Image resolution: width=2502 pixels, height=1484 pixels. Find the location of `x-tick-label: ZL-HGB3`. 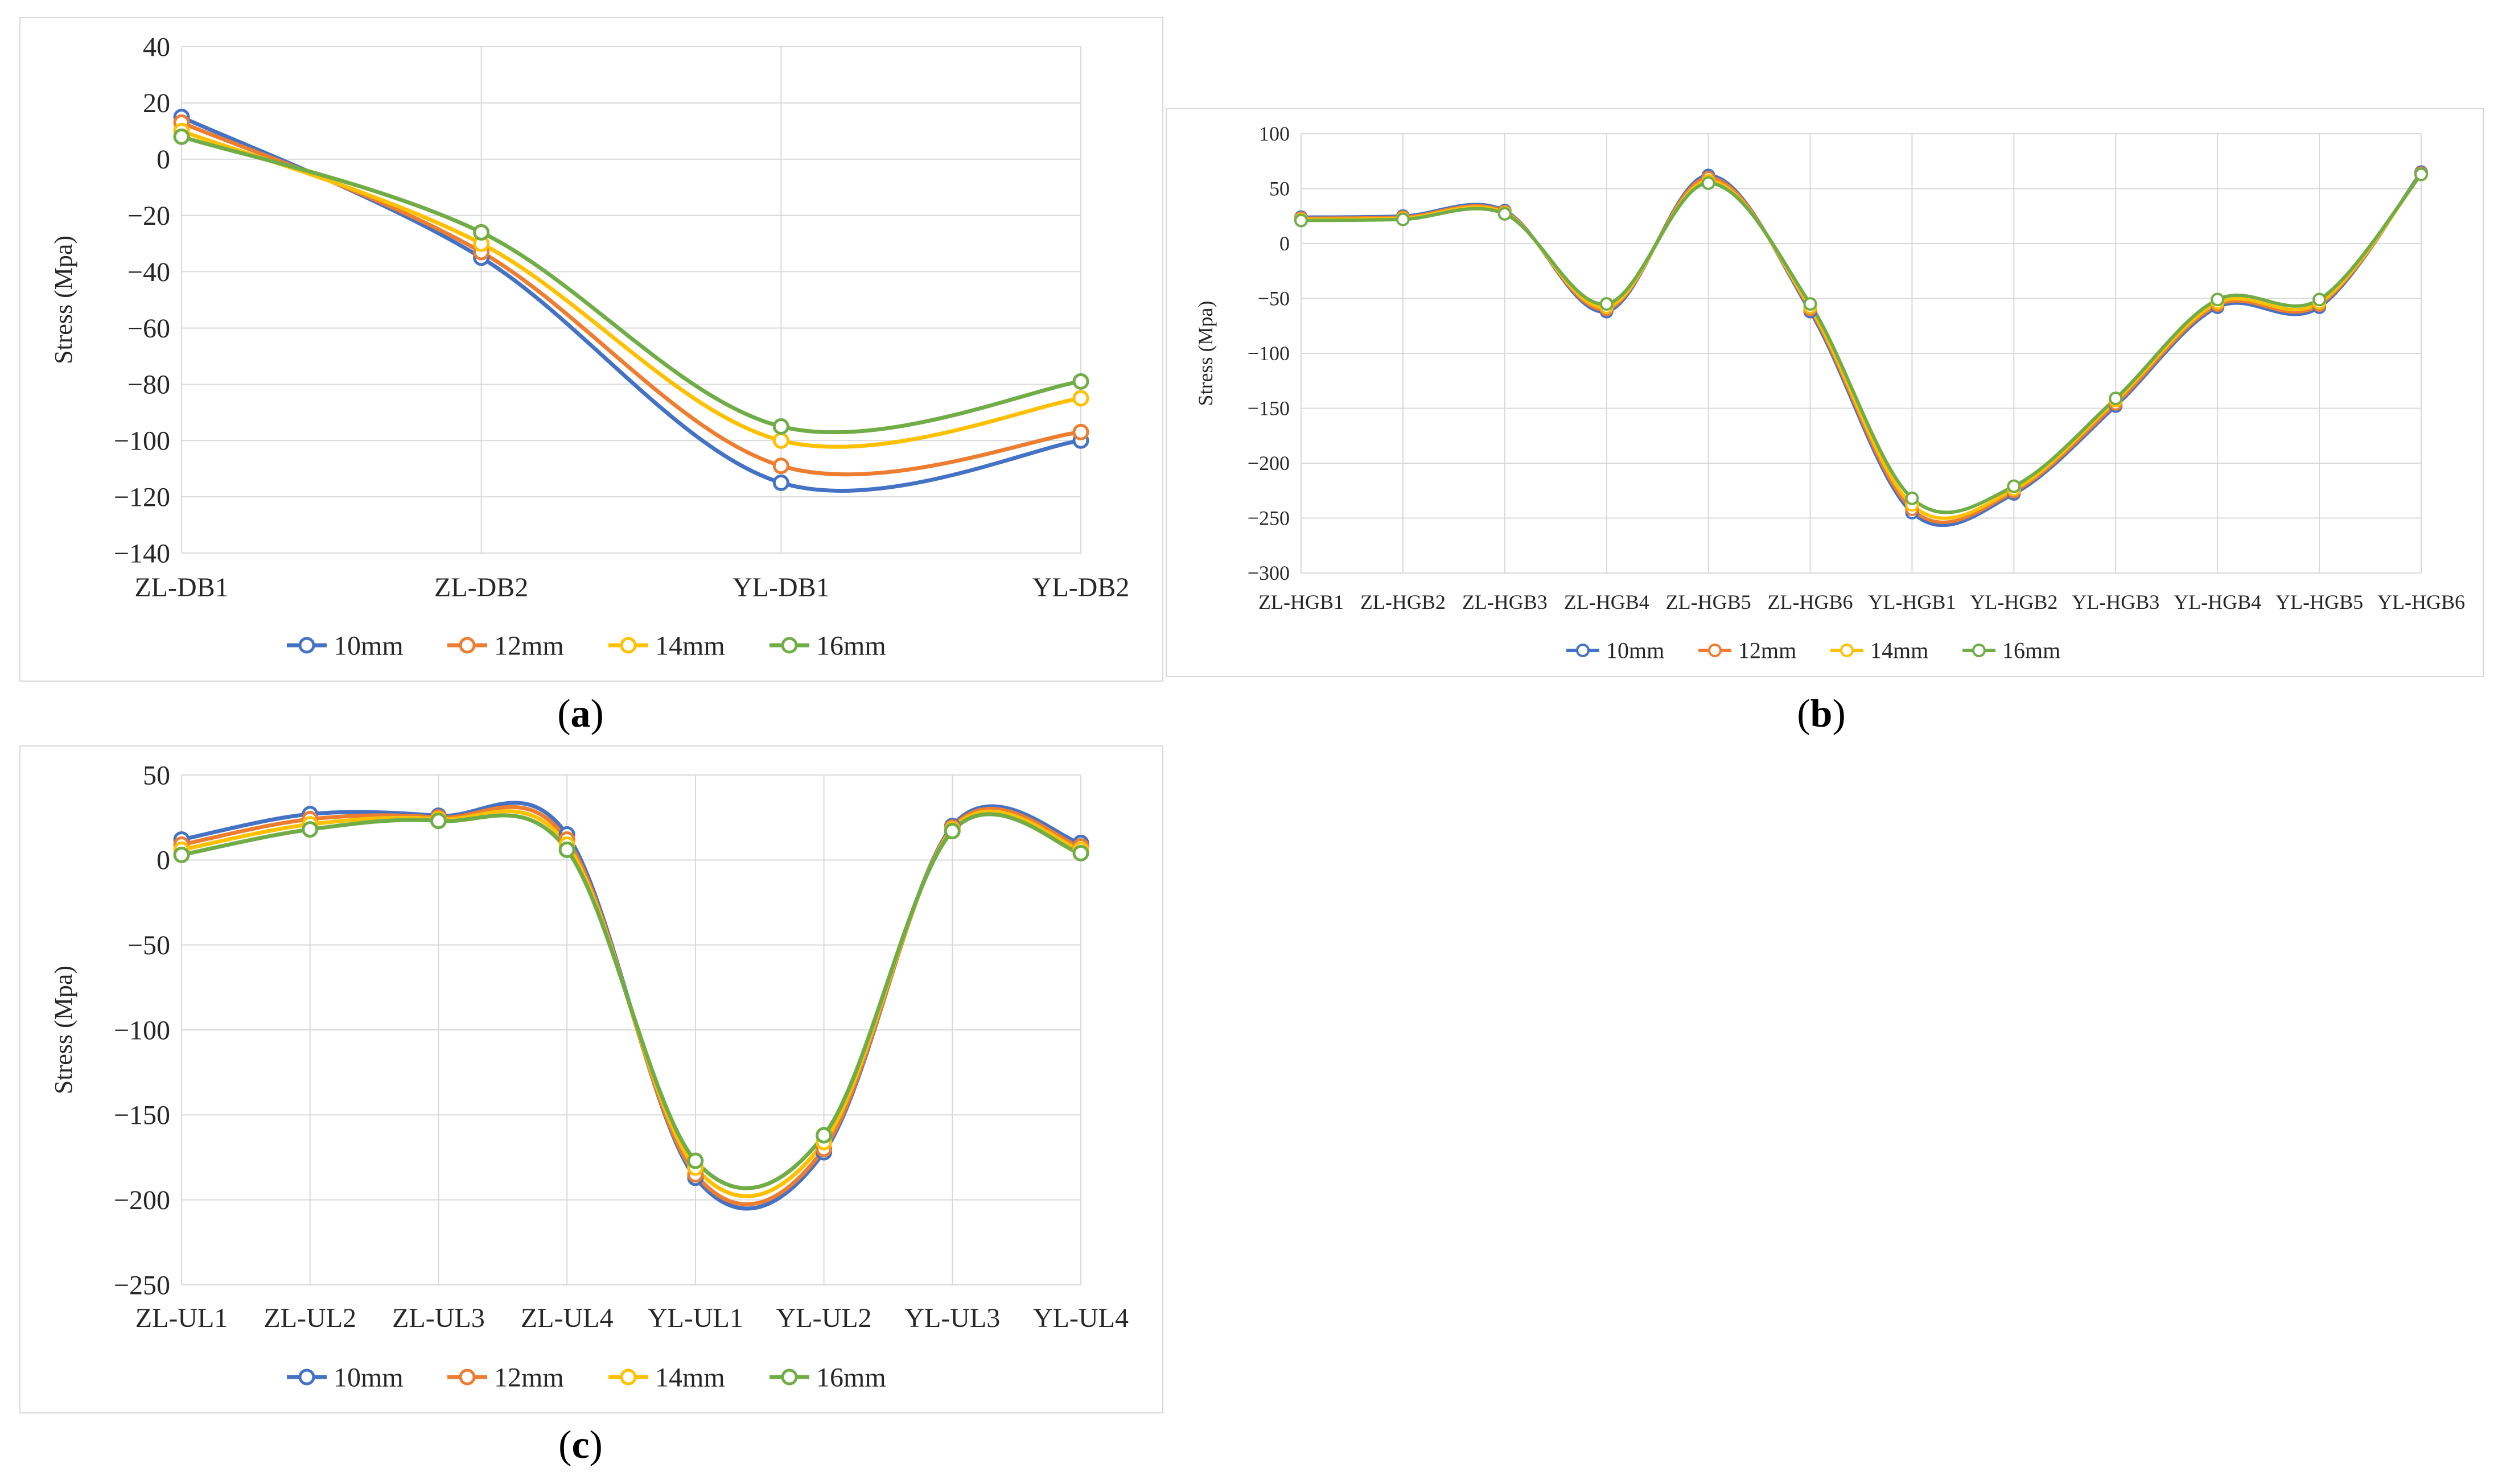

x-tick-label: ZL-HGB3 is located at coordinates (1505, 602).